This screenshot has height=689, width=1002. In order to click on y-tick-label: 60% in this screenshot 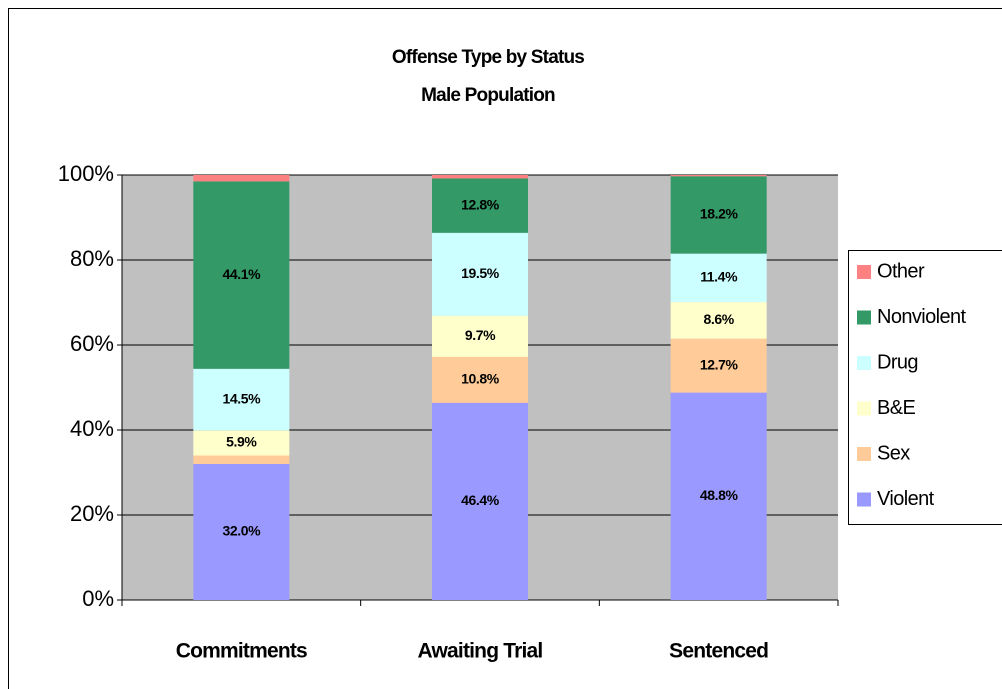, I will do `click(92, 343)`.